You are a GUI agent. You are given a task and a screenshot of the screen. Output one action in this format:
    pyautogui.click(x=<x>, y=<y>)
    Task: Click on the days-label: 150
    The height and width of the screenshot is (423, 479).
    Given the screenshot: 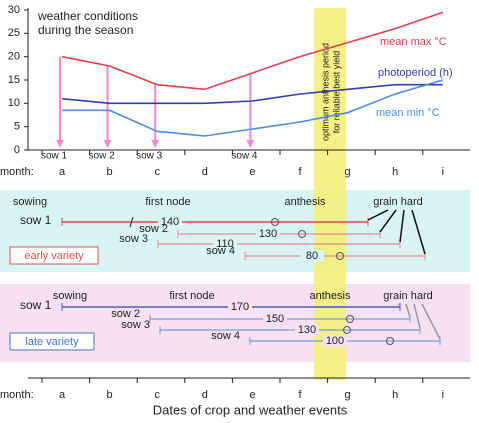 What is the action you would take?
    pyautogui.click(x=275, y=319)
    